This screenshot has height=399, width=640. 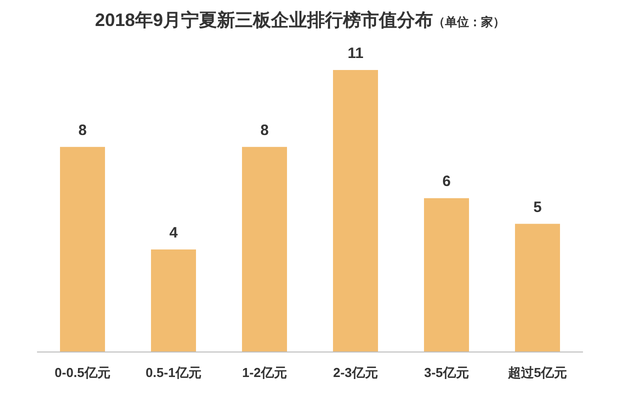 I want to click on x-tick-label: 超过5亿元, so click(x=537, y=372).